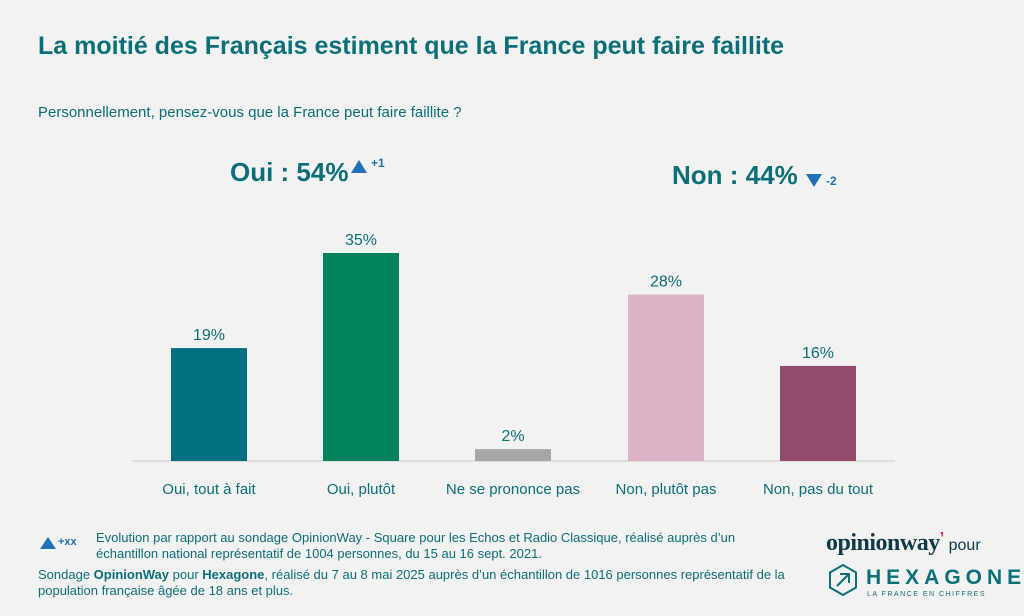 The width and height of the screenshot is (1024, 616). What do you see at coordinates (48, 543) in the screenshot?
I see `legend-up-arrow-icon` at bounding box center [48, 543].